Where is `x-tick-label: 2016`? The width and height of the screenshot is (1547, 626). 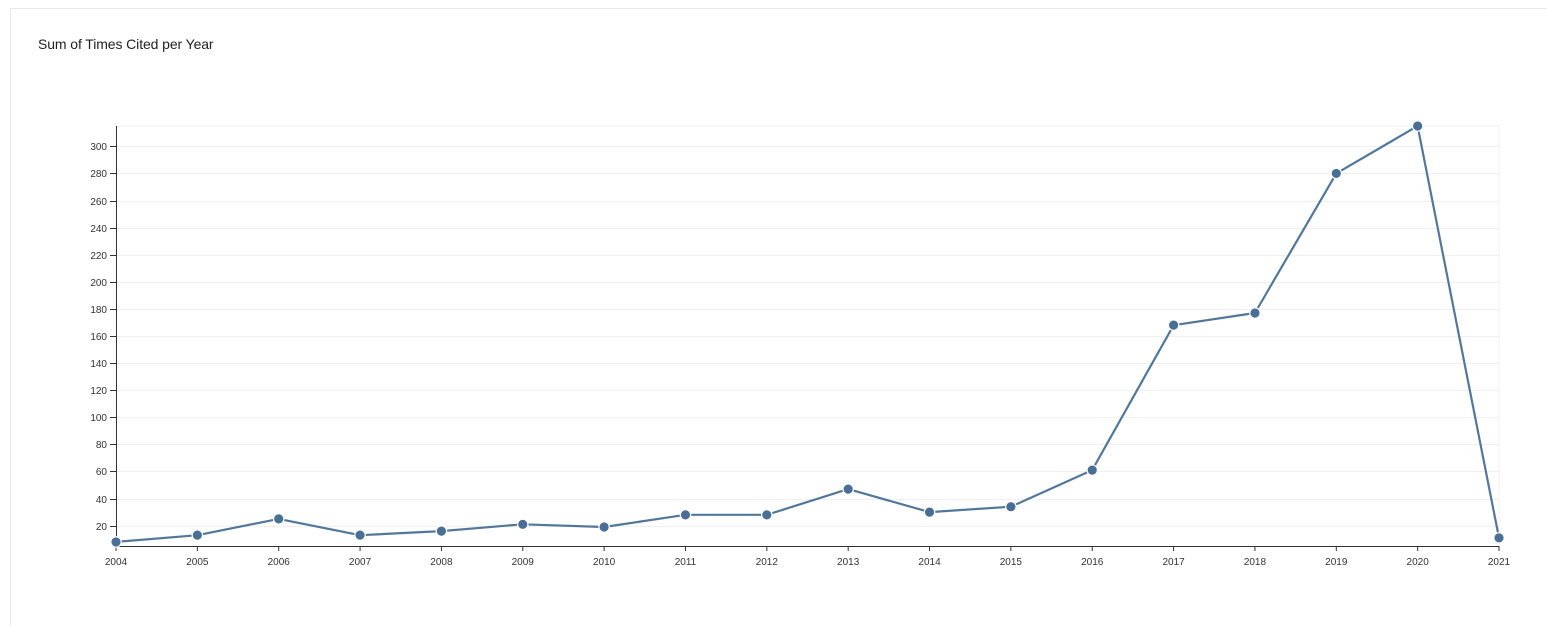 x-tick-label: 2016 is located at coordinates (1092, 562).